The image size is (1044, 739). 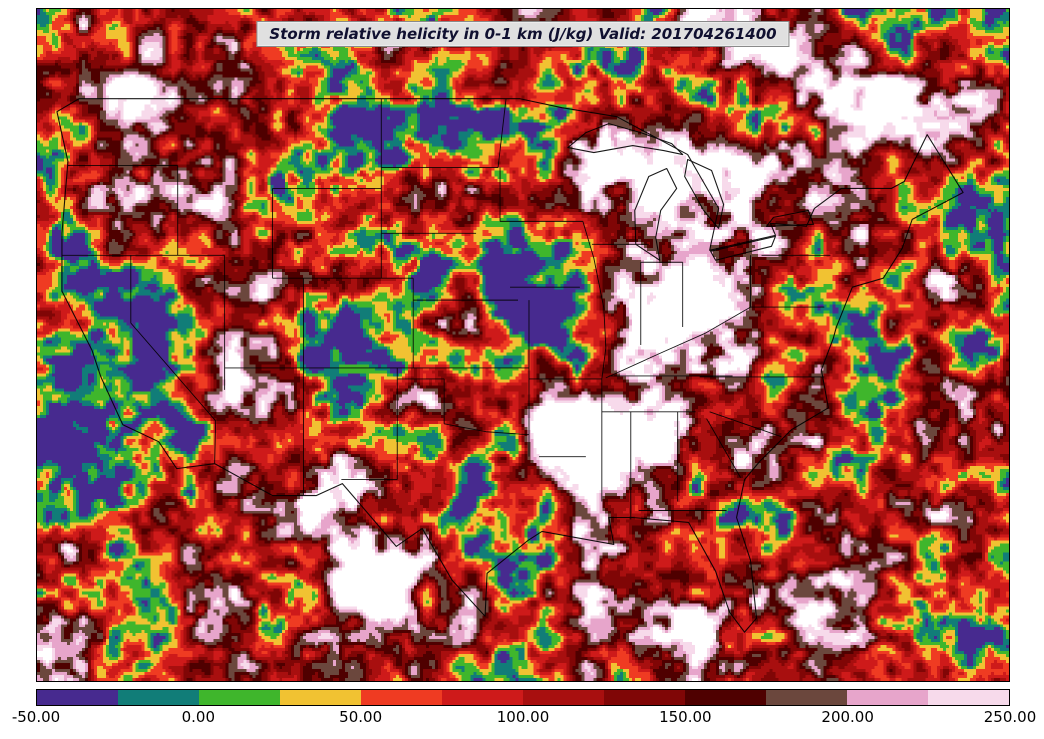 I want to click on colorbar-tick-label: 50.00, so click(x=361, y=717).